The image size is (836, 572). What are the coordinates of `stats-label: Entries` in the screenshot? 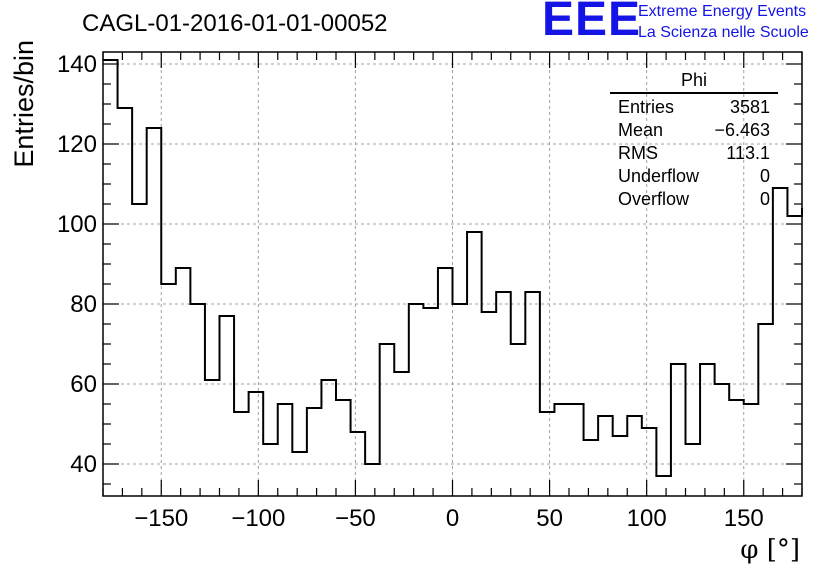 It's located at (646, 107).